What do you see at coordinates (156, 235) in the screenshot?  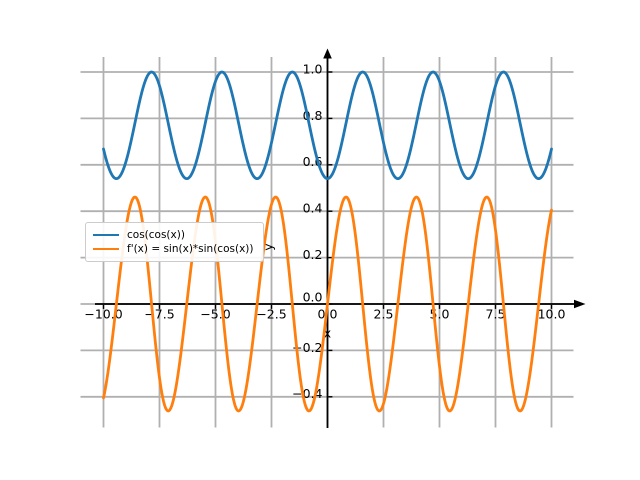 I see `legend-label: cos(cos(x))` at bounding box center [156, 235].